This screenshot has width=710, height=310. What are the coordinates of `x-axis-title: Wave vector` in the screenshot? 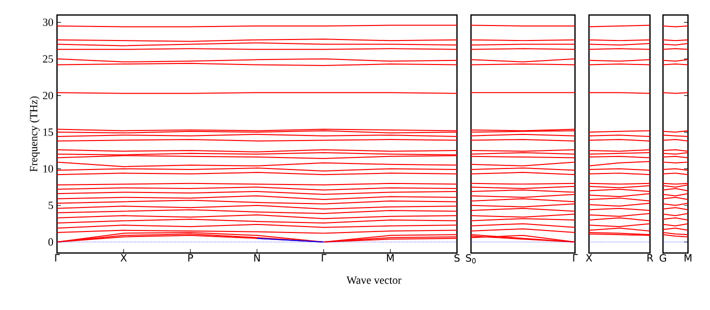 It's located at (374, 280).